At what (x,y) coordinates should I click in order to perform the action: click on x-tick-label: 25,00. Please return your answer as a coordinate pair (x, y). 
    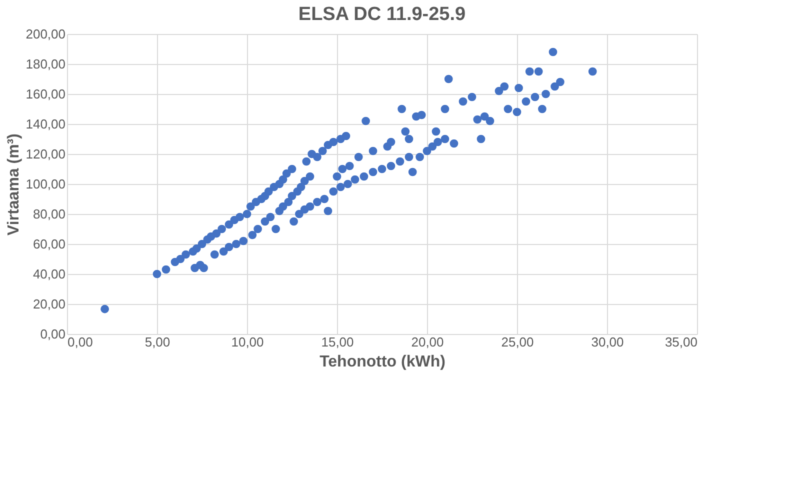
    Looking at the image, I should click on (517, 342).